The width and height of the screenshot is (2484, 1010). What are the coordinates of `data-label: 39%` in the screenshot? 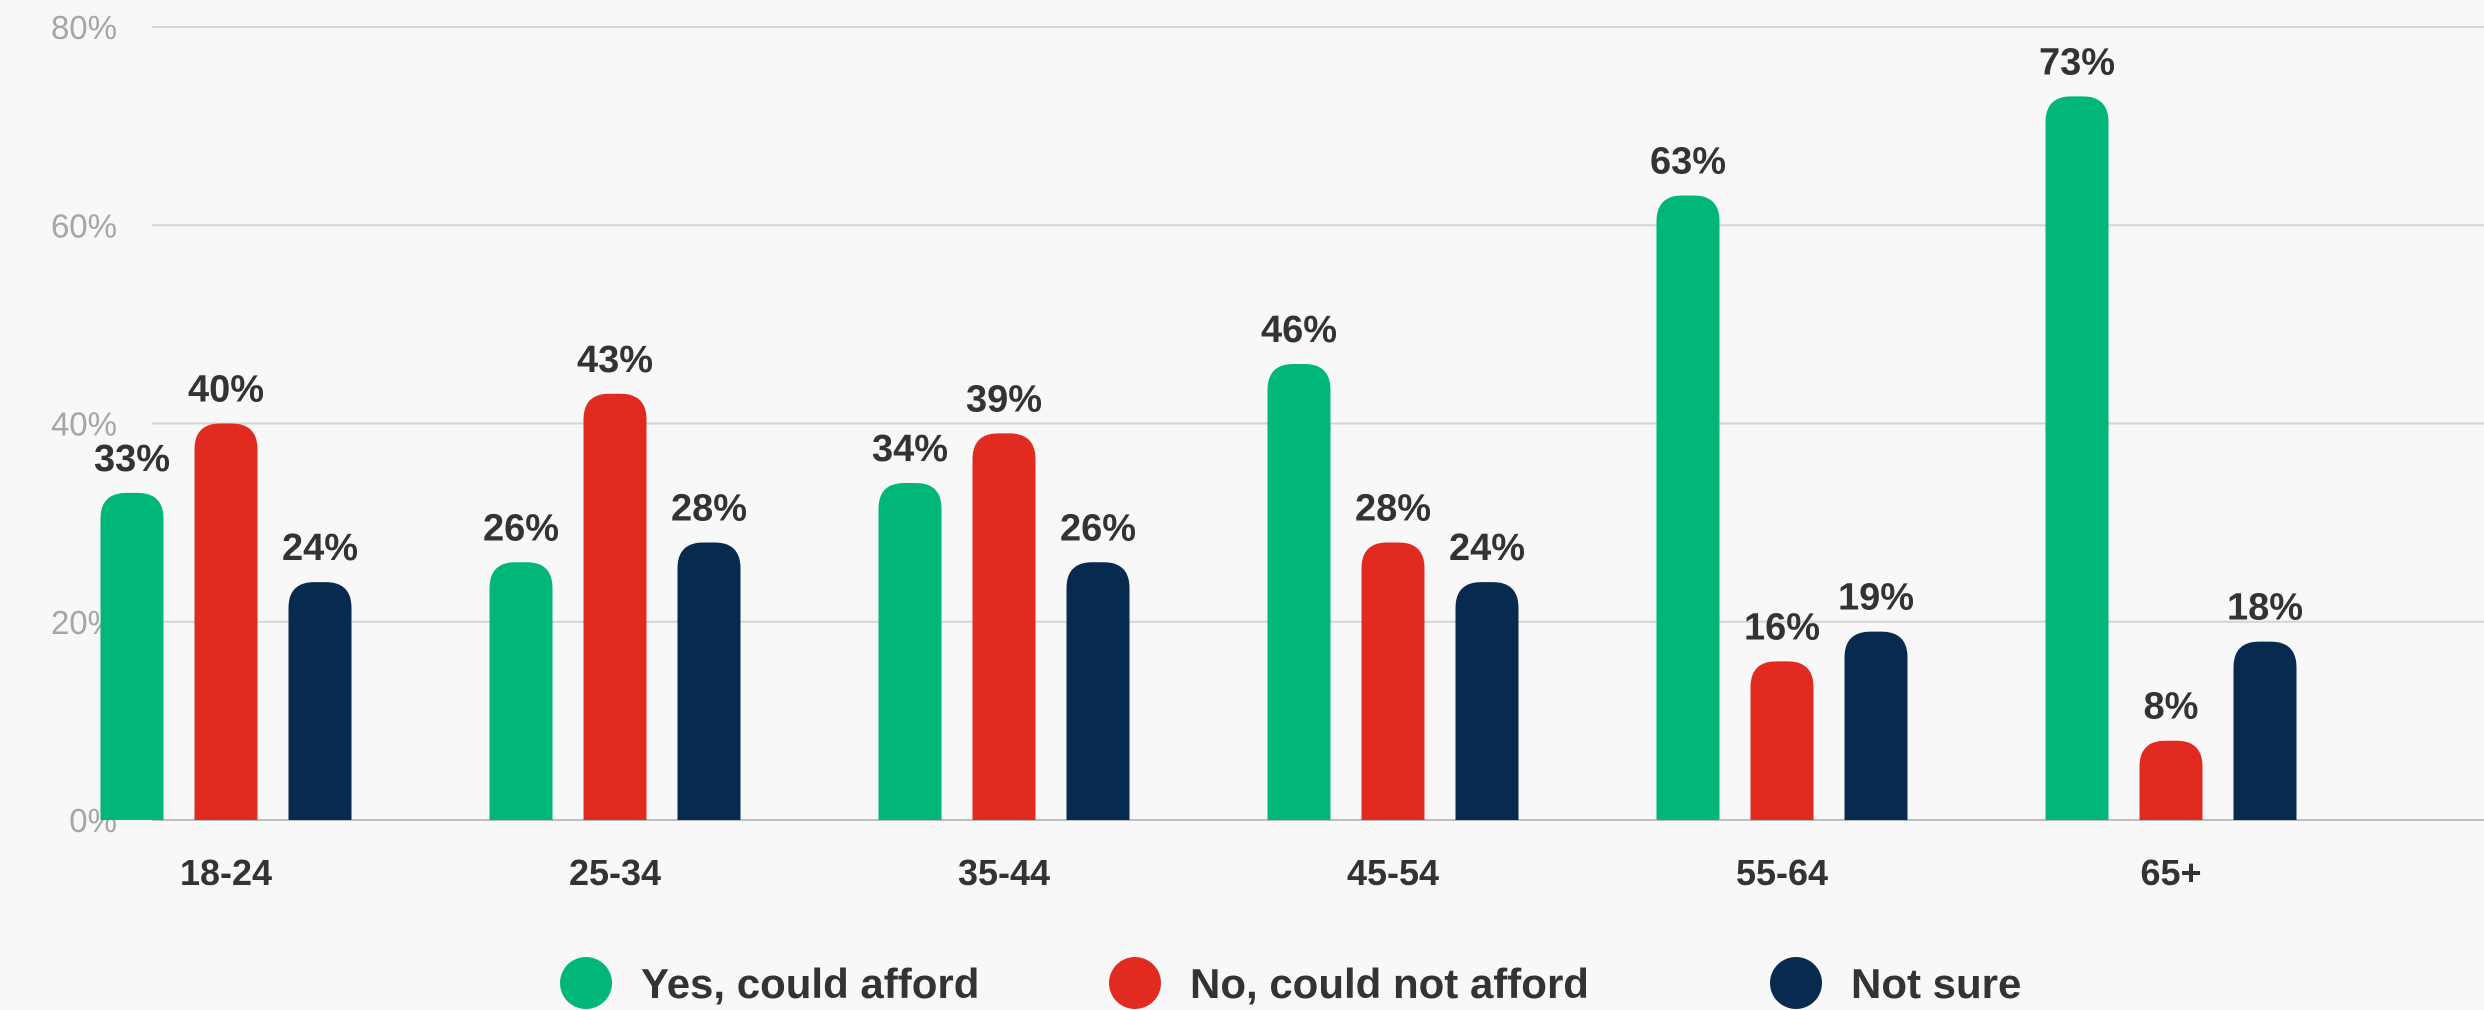 It's located at (1004, 399).